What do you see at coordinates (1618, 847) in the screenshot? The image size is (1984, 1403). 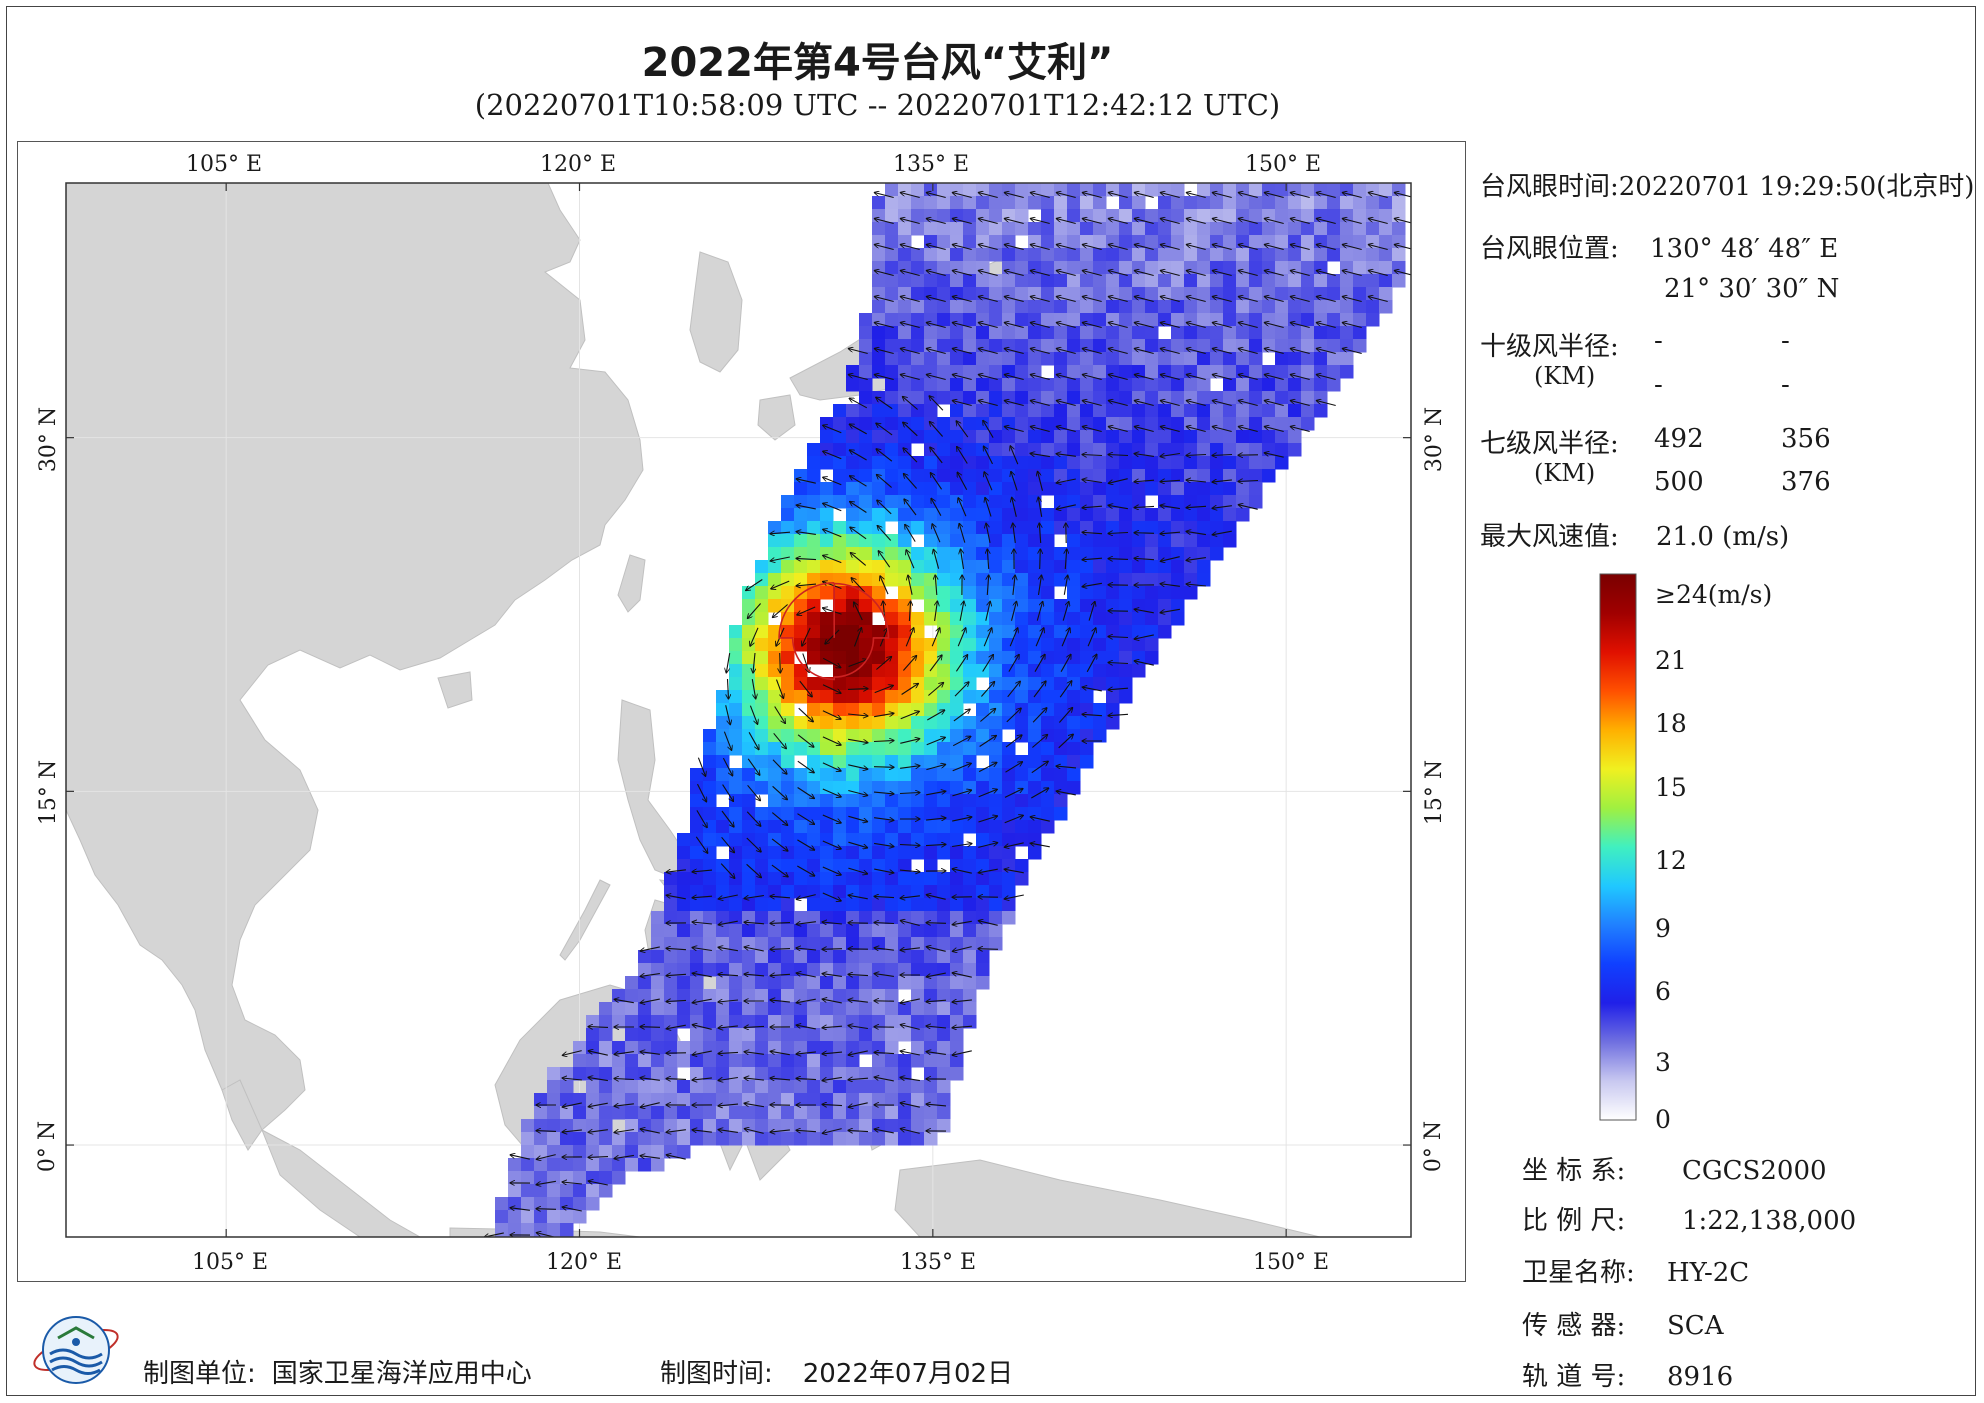 I see `colorbar` at bounding box center [1618, 847].